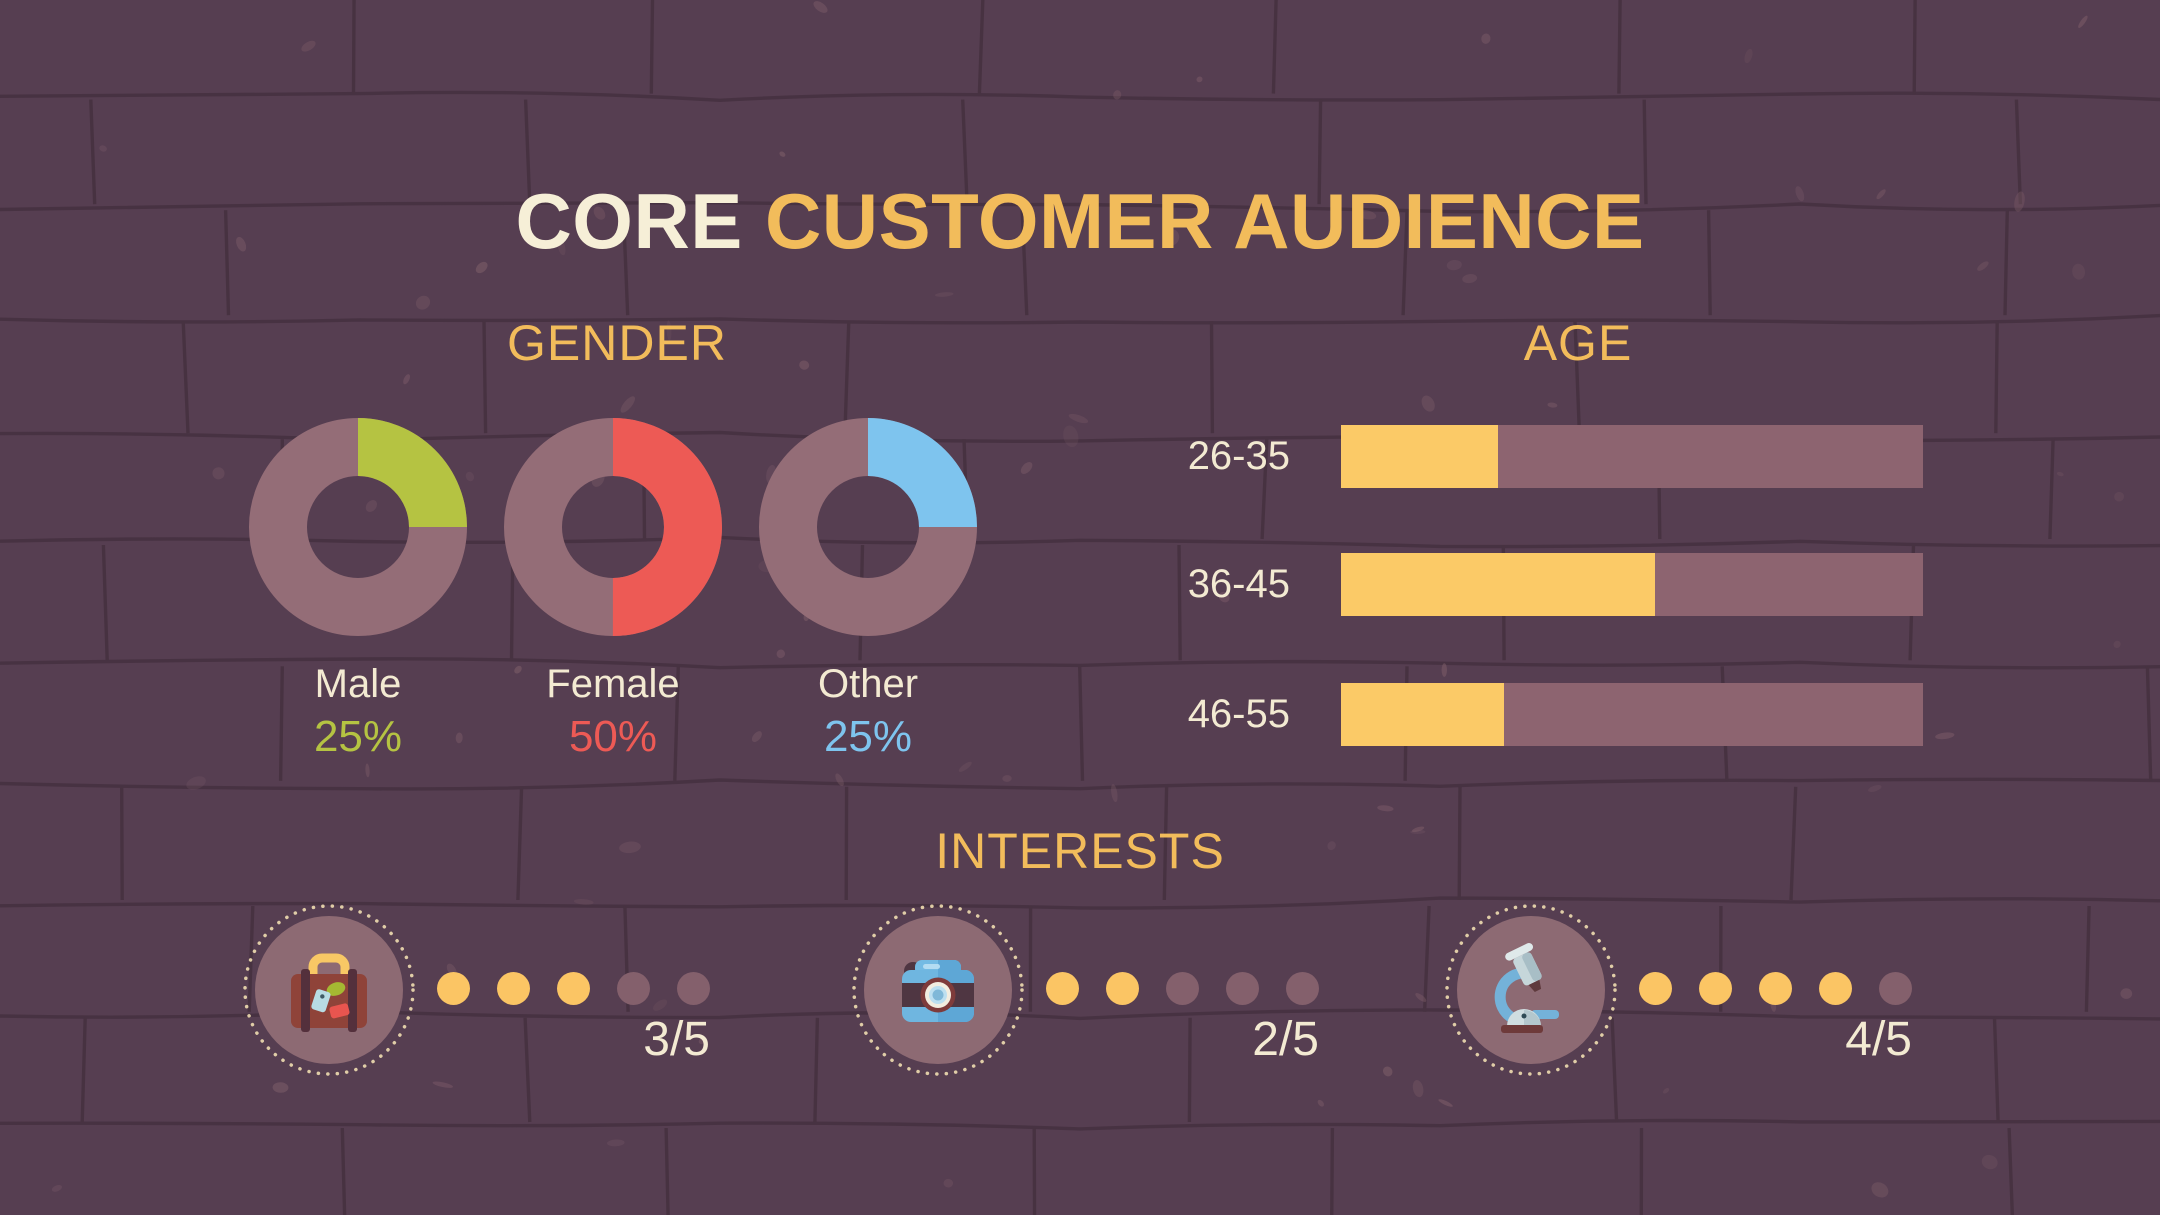 This screenshot has height=1215, width=2160. I want to click on donut-segment-female, so click(613, 527).